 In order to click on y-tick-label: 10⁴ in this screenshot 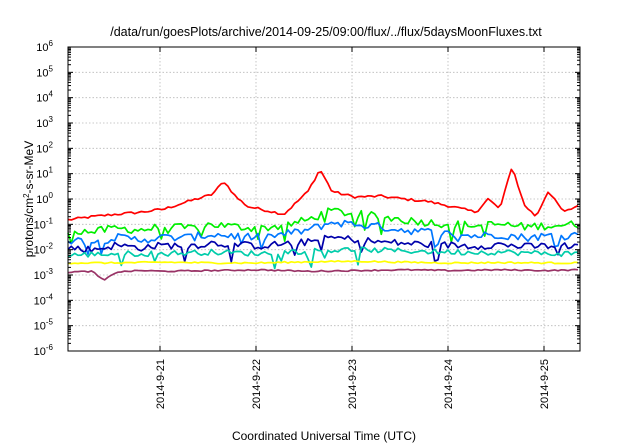, I will do `click(44, 97)`.